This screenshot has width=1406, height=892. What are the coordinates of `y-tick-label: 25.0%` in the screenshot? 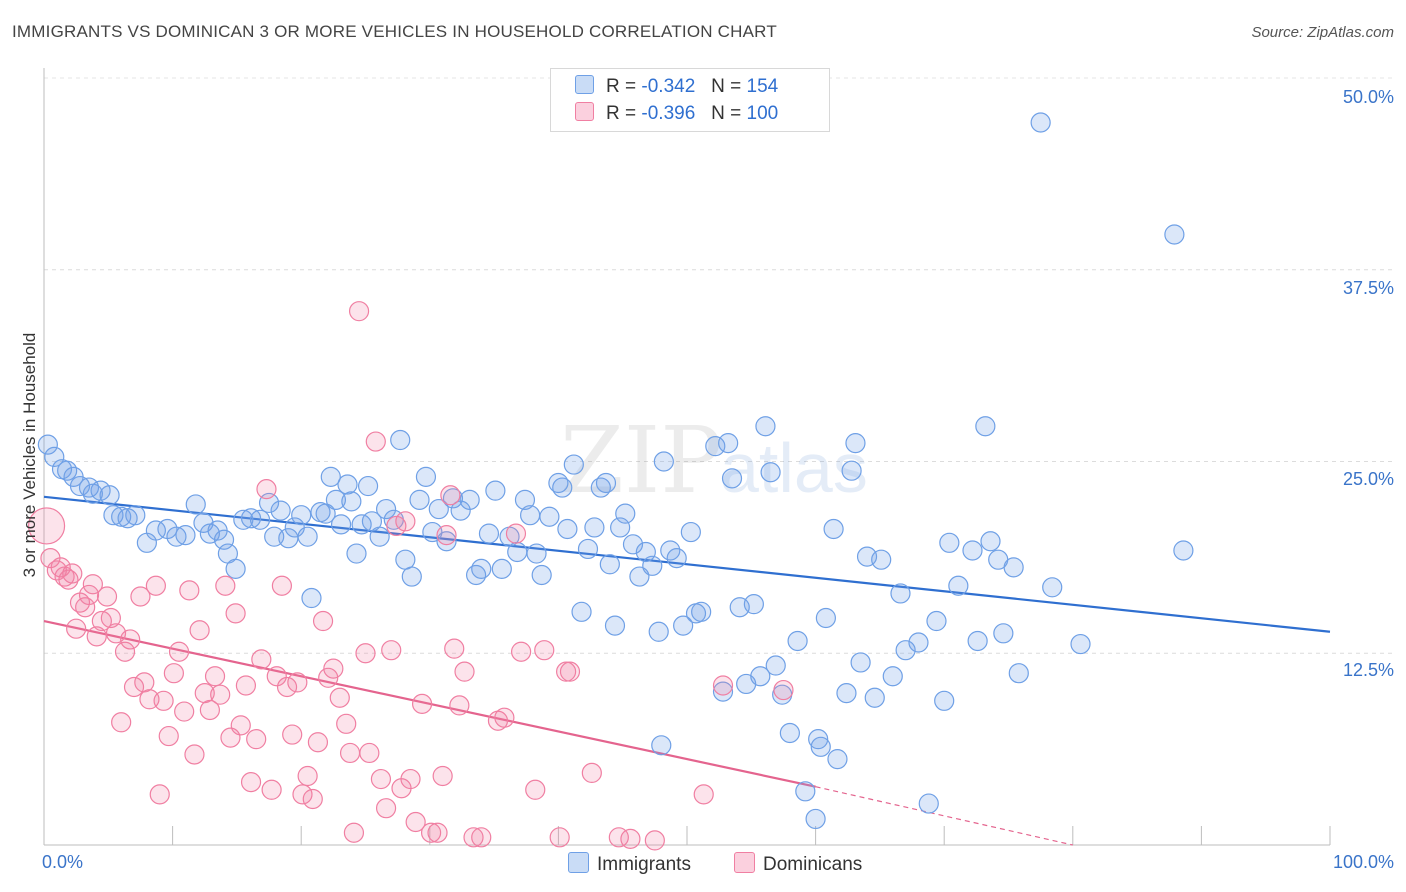 It's located at (1368, 479).